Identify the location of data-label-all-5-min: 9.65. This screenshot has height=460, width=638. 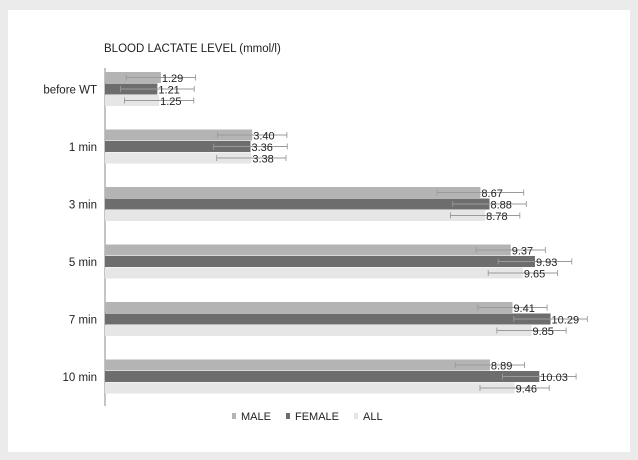
(534, 274).